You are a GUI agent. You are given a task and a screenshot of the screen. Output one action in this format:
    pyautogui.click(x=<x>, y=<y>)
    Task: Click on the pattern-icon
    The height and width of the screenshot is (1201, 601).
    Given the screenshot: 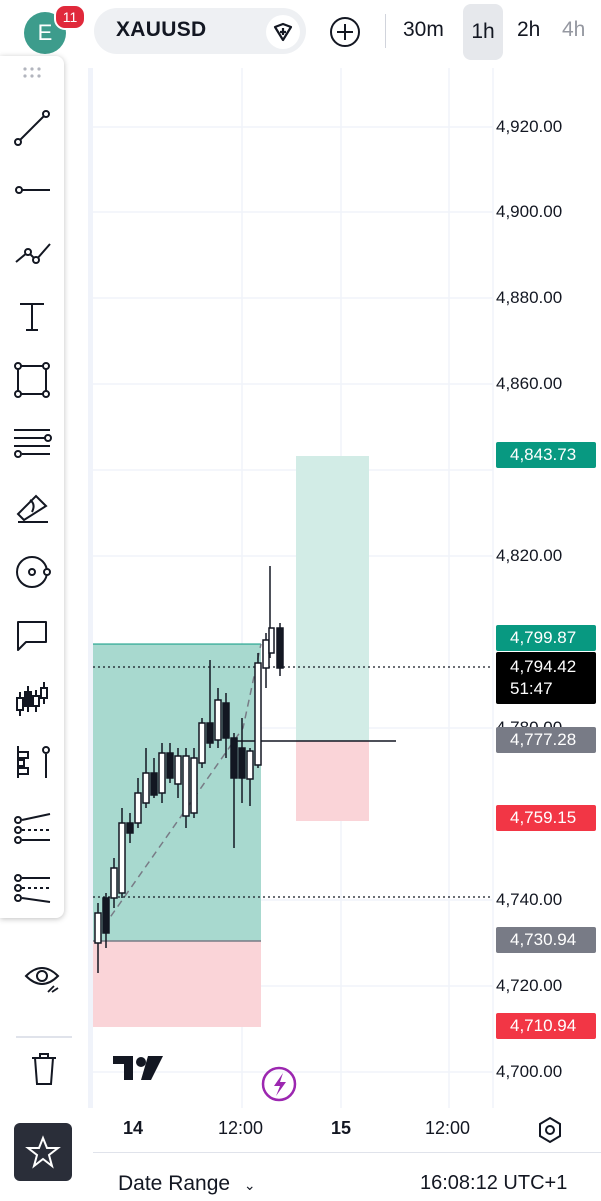 What is the action you would take?
    pyautogui.click(x=32, y=700)
    